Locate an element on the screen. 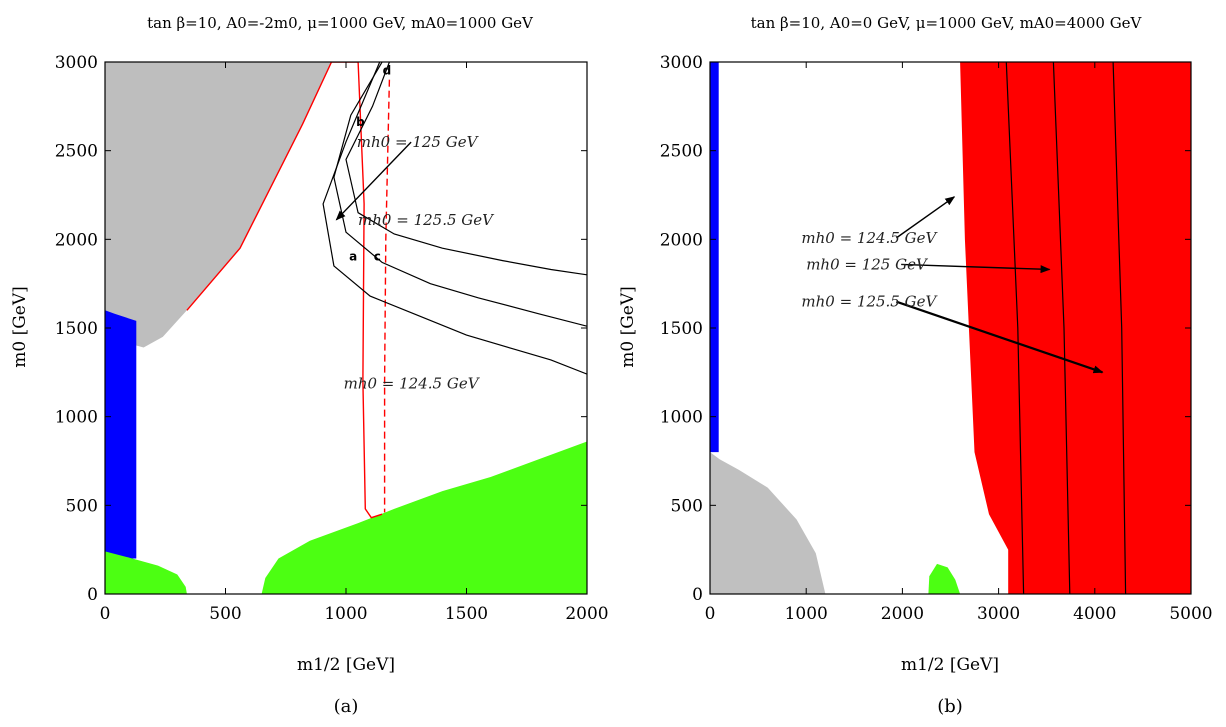 The width and height of the screenshot is (1226, 727). chart-b-caption: (b) is located at coordinates (950, 706).